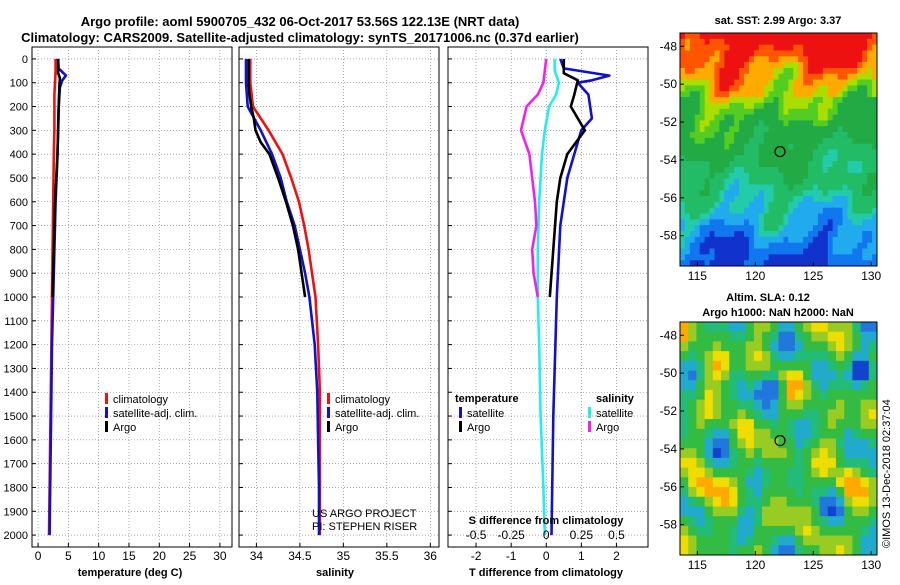 Image resolution: width=900 pixels, height=585 pixels. What do you see at coordinates (476, 535) in the screenshot?
I see `s-diff-tick-label: -0.5` at bounding box center [476, 535].